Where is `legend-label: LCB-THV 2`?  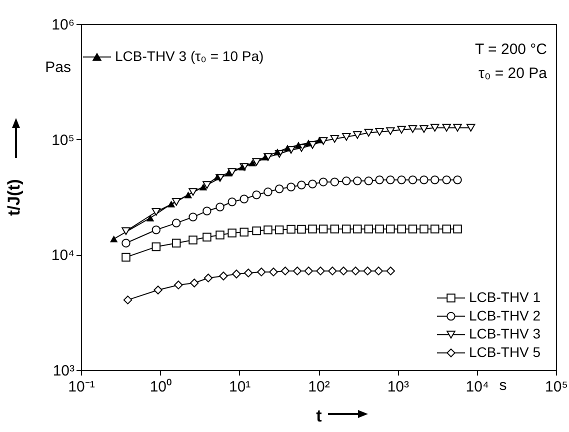
legend-label: LCB-THV 2 is located at coordinates (505, 315).